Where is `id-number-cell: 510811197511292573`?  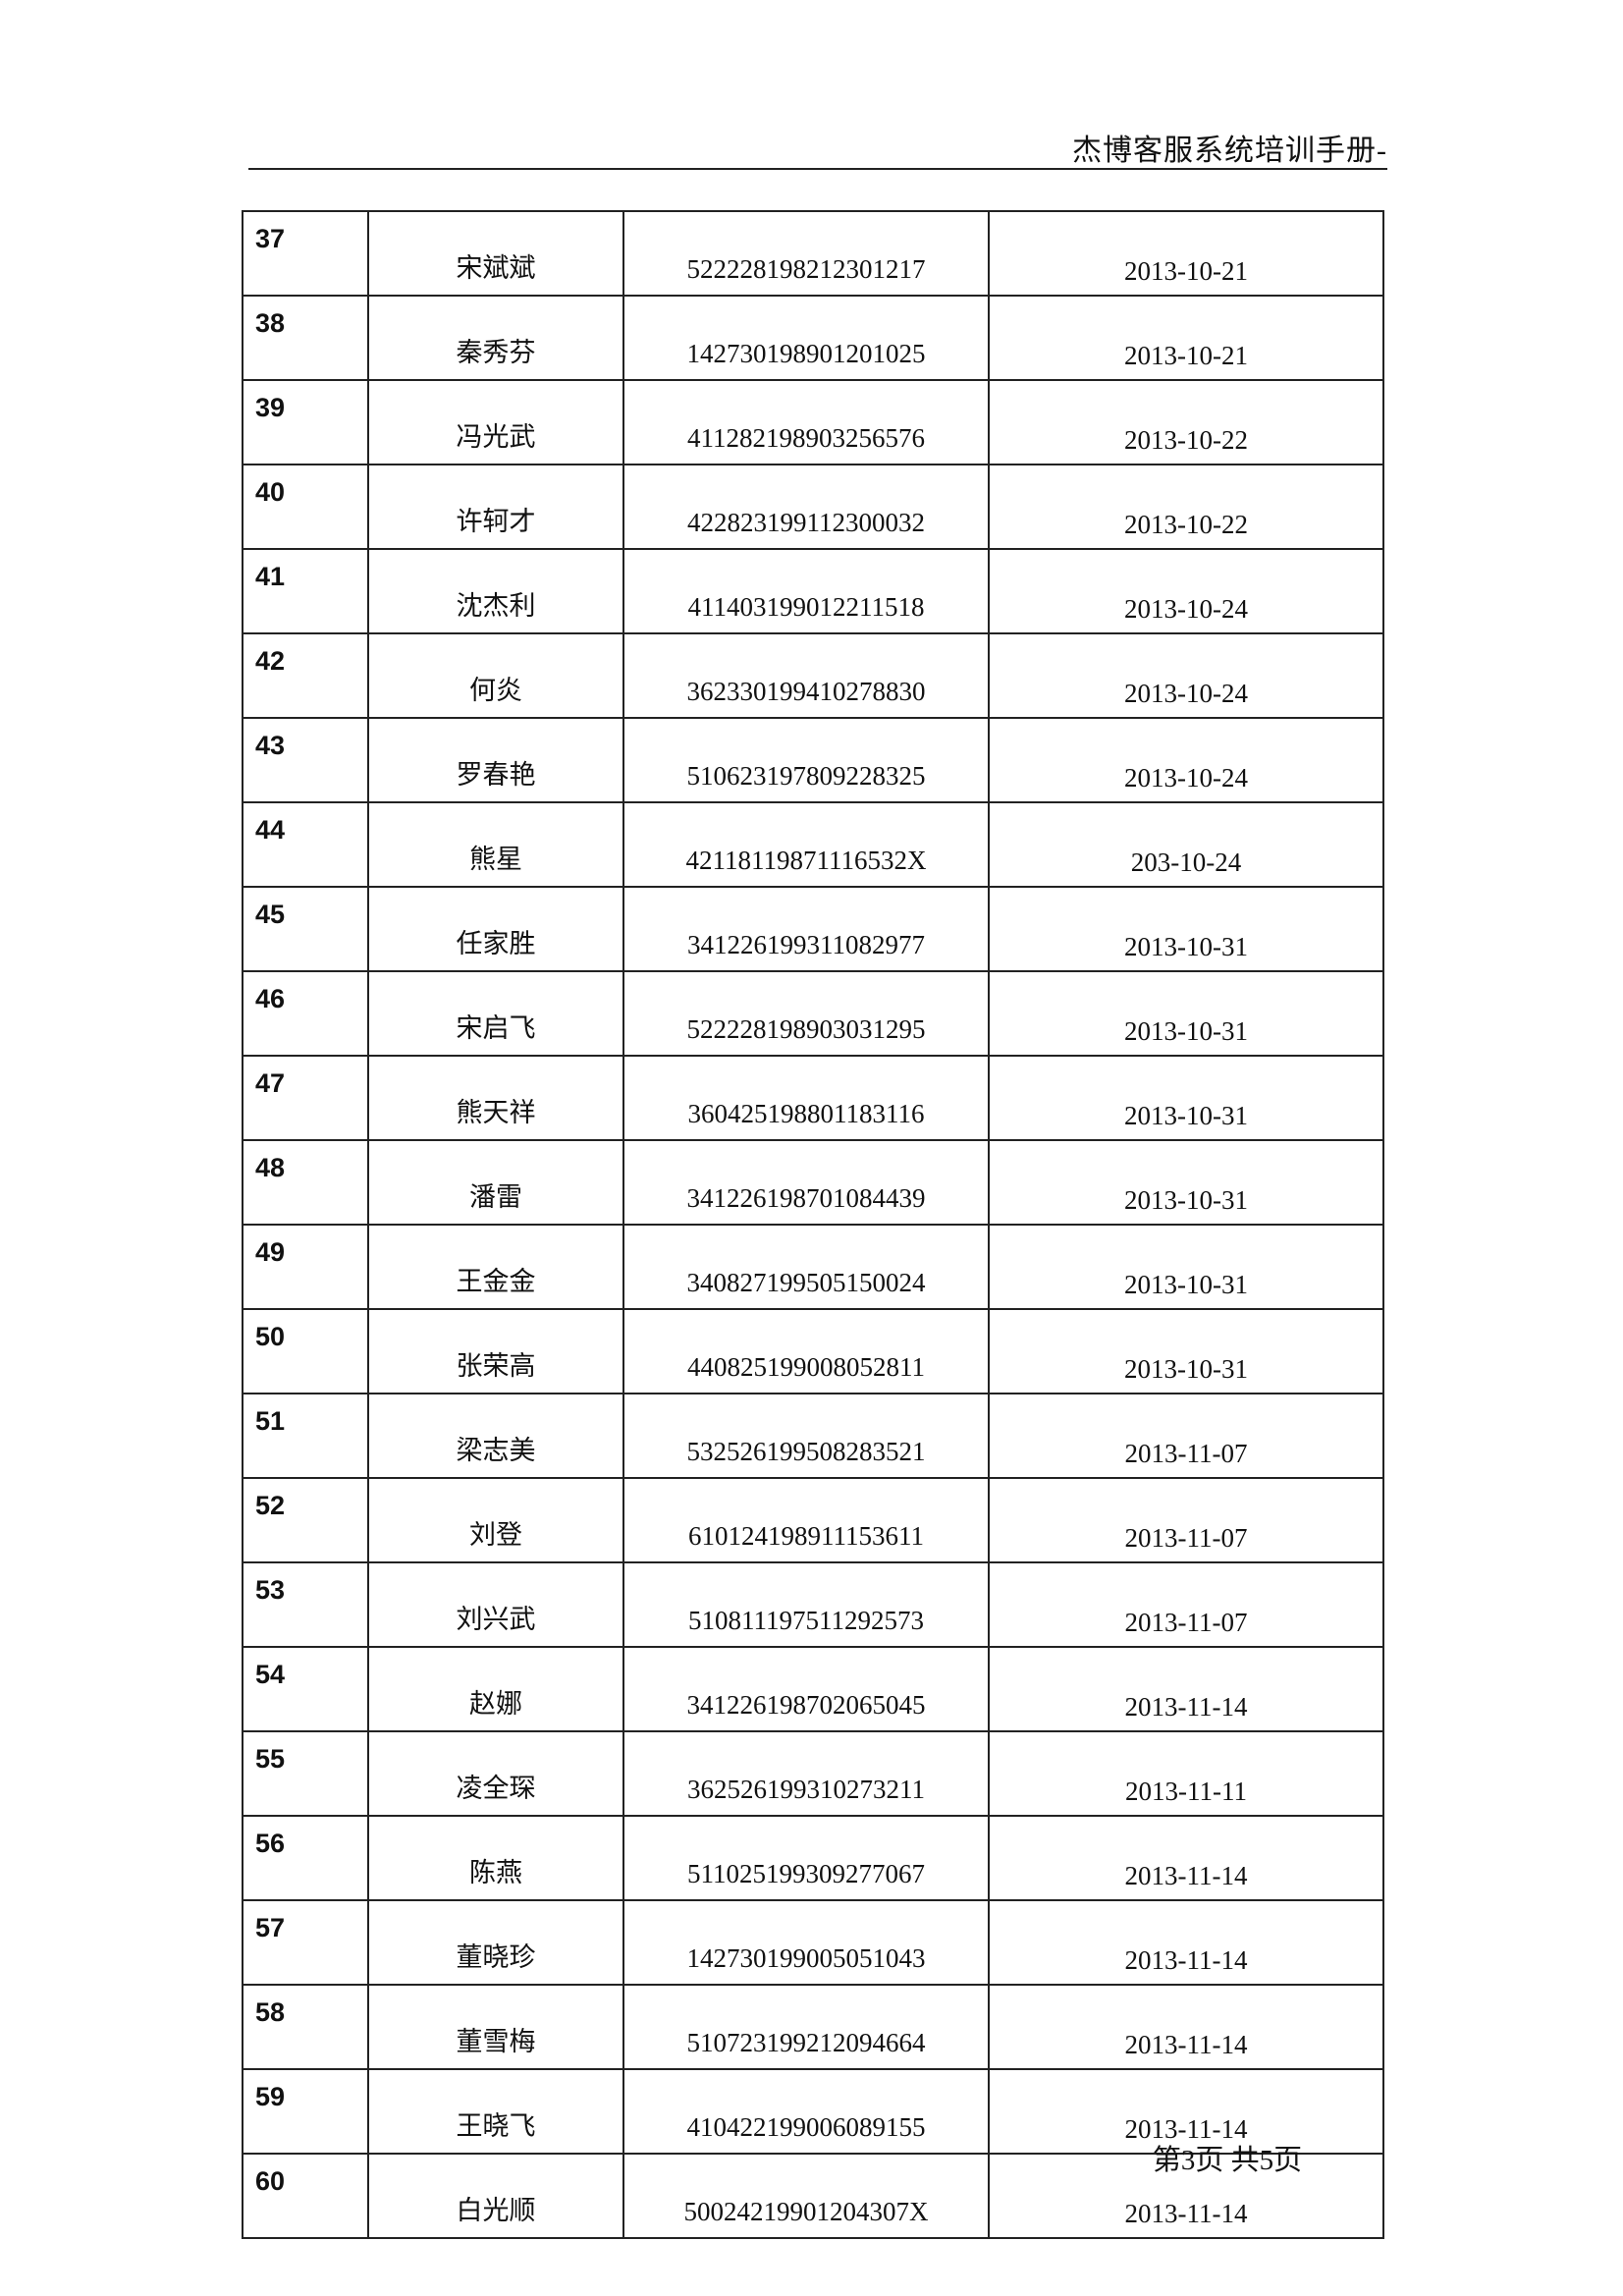 id-number-cell: 510811197511292573 is located at coordinates (806, 1604).